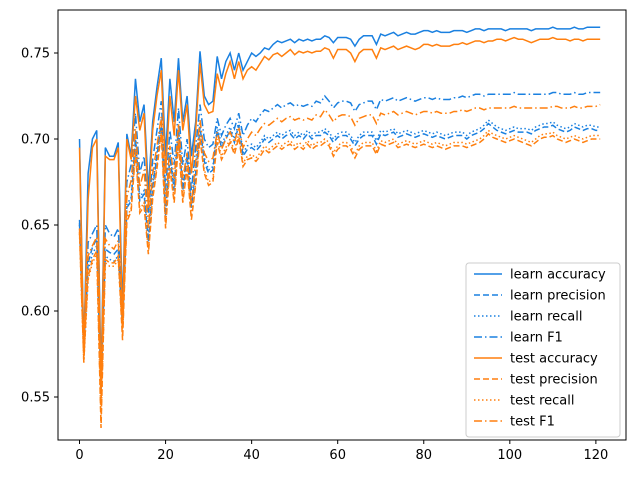 The width and height of the screenshot is (640, 480). What do you see at coordinates (509, 455) in the screenshot?
I see `x-tick-label: 100` at bounding box center [509, 455].